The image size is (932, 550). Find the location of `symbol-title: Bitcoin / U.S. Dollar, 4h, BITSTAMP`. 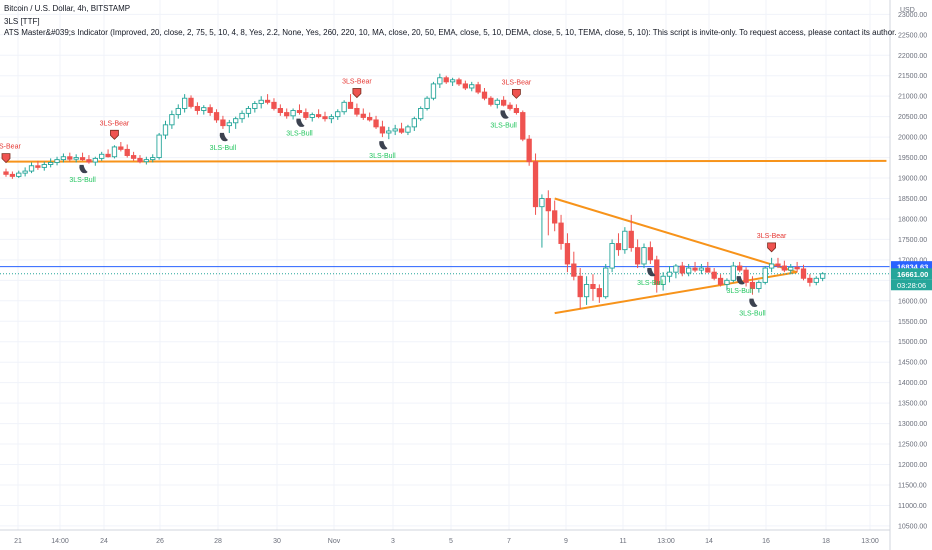

symbol-title: Bitcoin / U.S. Dollar, 4h, BITSTAMP is located at coordinates (67, 8).